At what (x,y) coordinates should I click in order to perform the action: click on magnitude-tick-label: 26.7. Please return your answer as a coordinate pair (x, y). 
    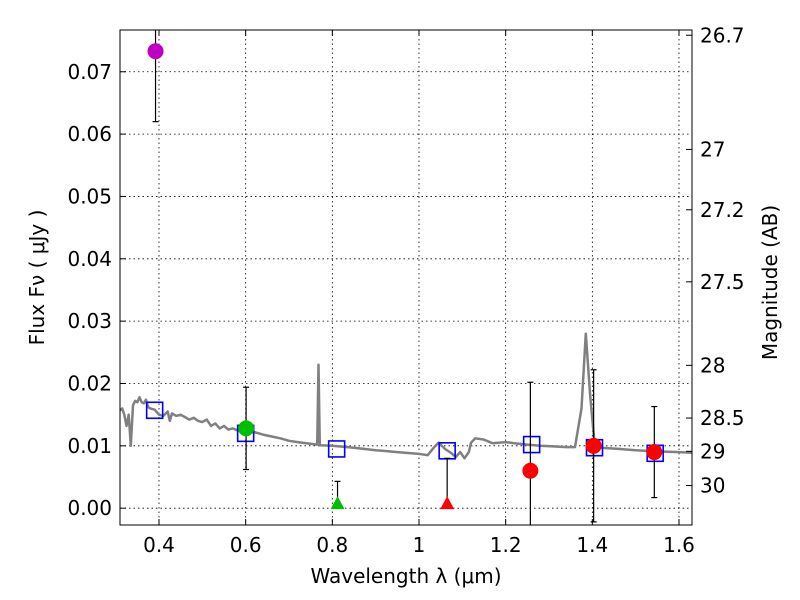
    Looking at the image, I should click on (722, 35).